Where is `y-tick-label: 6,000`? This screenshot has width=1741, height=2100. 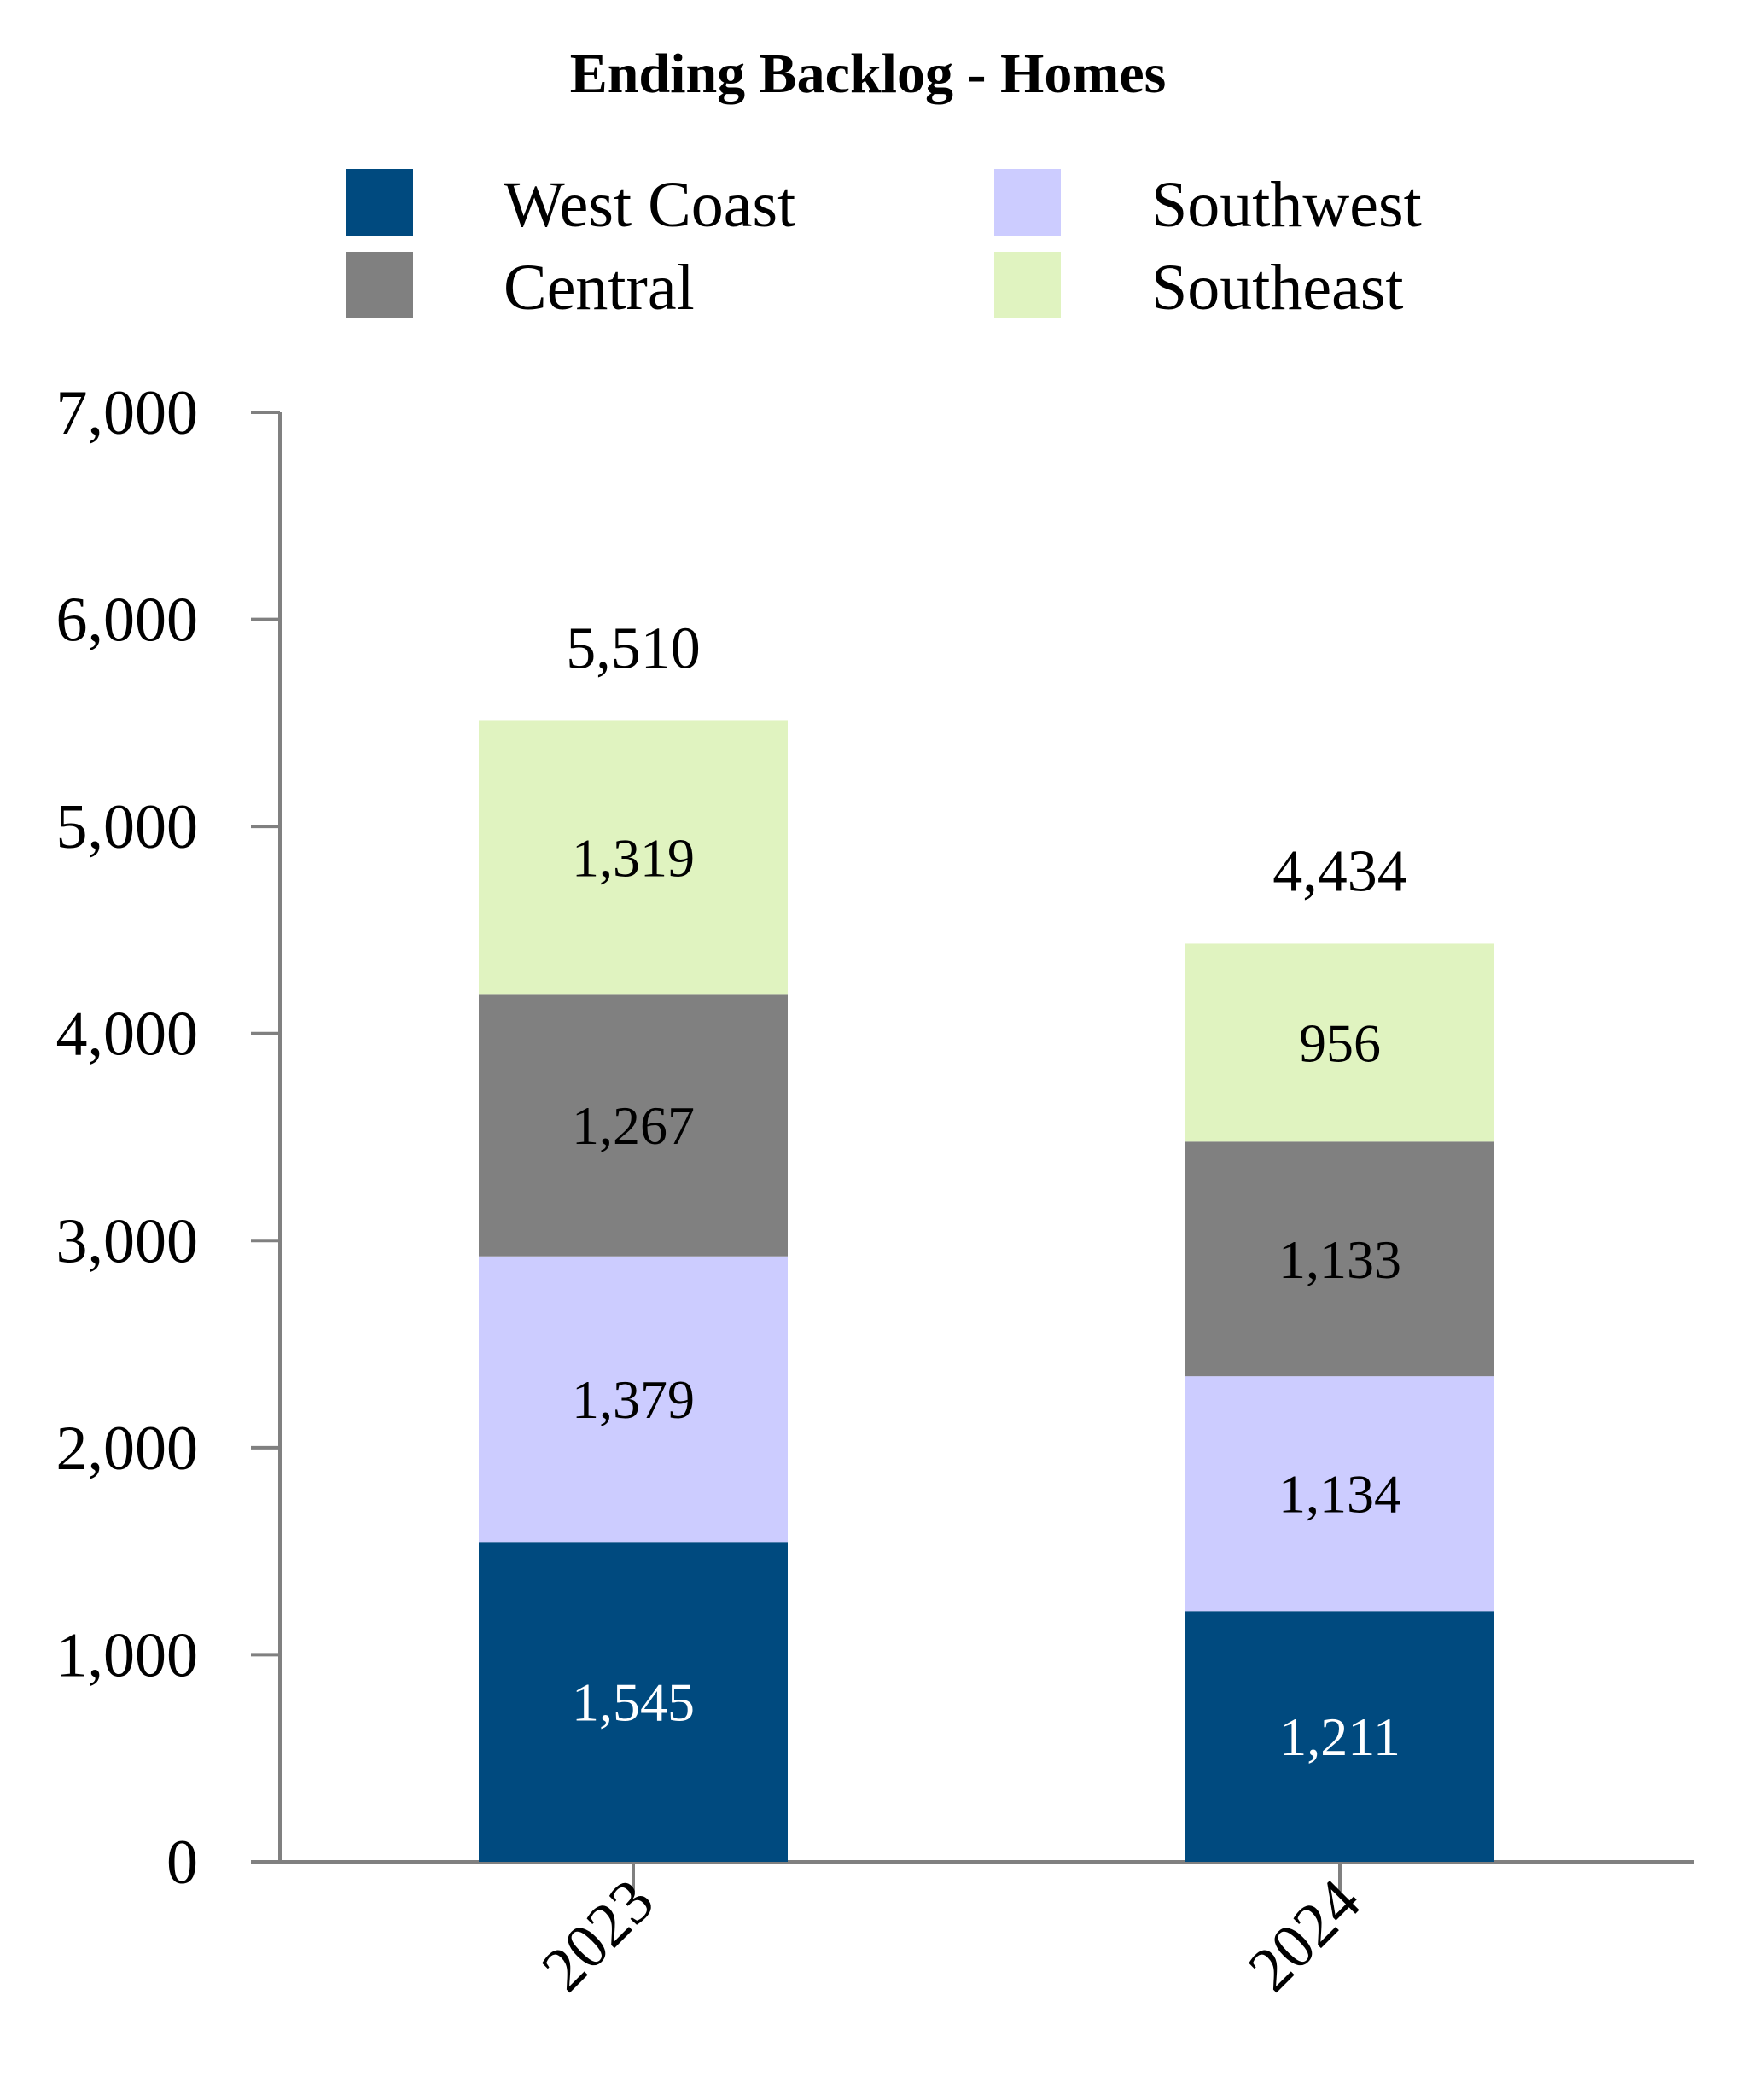 y-tick-label: 6,000 is located at coordinates (128, 621).